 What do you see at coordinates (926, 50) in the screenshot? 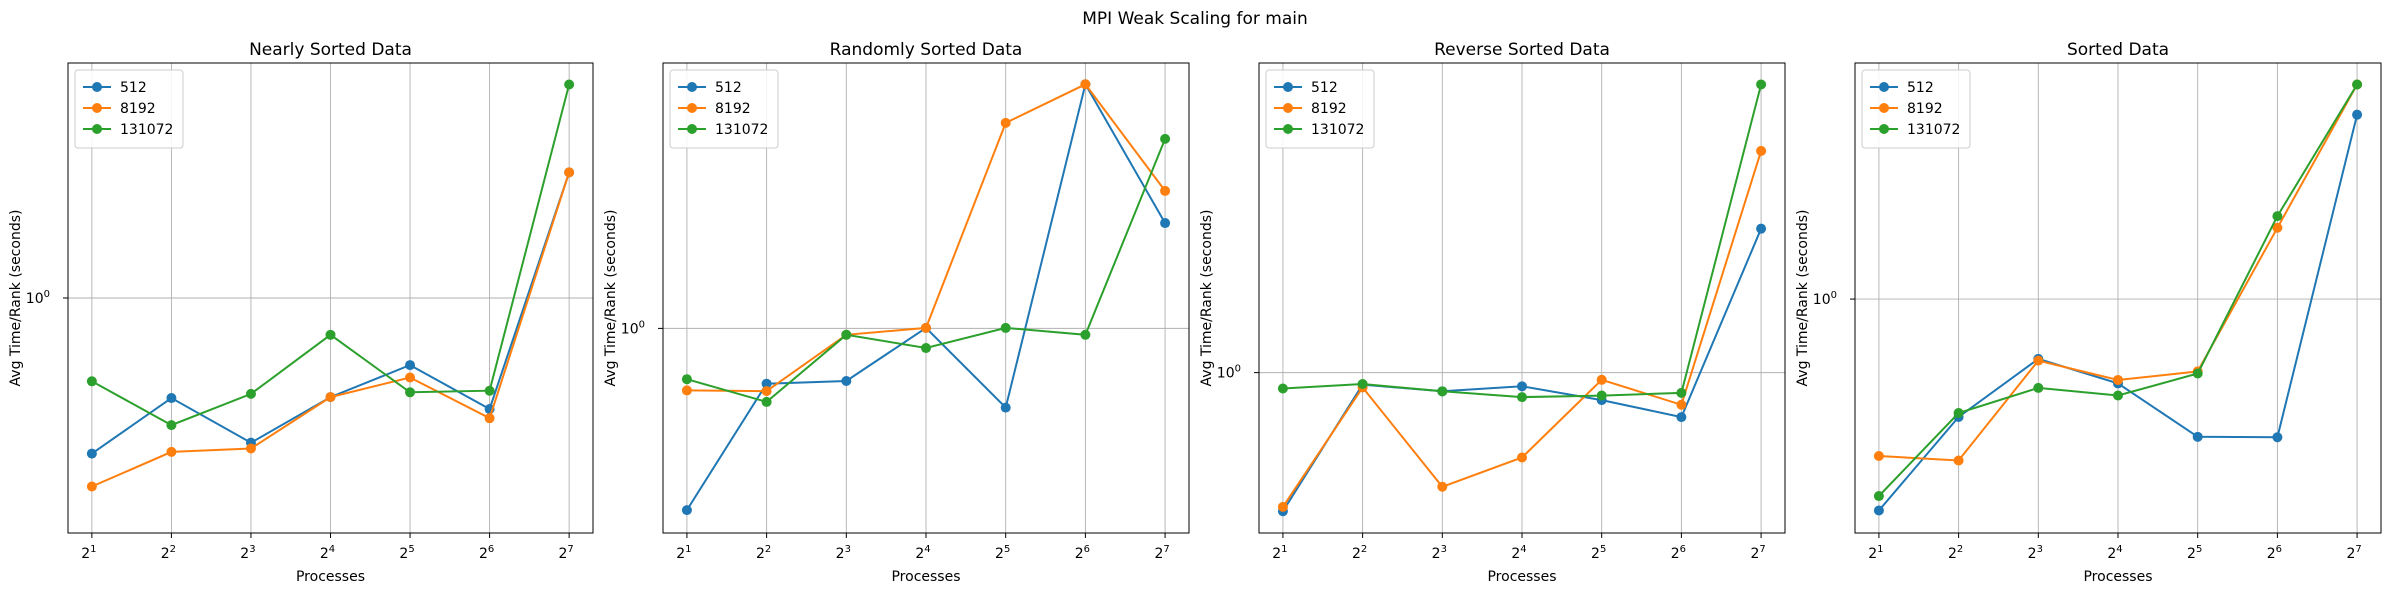
I see `panel-title: Randomly Sorted Data` at bounding box center [926, 50].